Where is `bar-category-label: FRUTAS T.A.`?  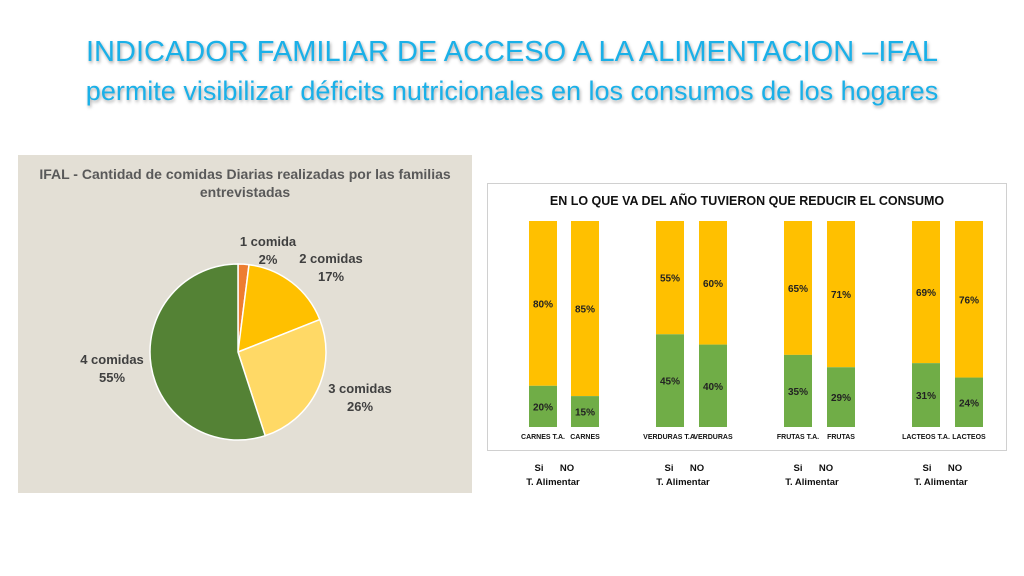
bar-category-label: FRUTAS T.A. is located at coordinates (798, 437).